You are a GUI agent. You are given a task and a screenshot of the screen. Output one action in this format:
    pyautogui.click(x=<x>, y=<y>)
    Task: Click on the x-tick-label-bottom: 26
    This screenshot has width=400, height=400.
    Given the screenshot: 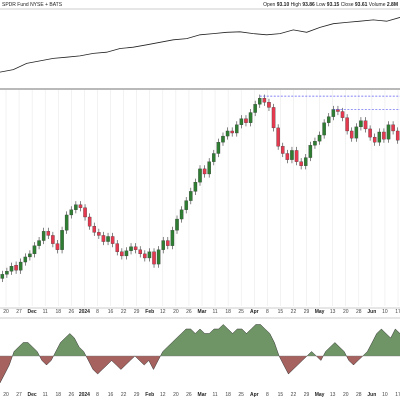 What is the action you would take?
    pyautogui.click(x=72, y=395)
    